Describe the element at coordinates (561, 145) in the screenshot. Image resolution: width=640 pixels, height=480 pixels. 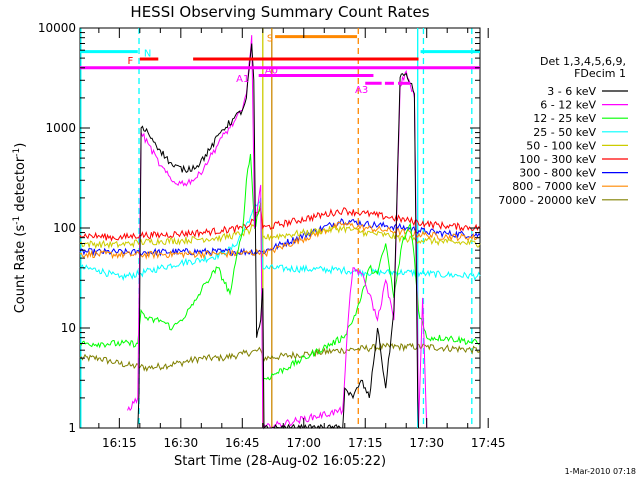
I see `legend-label-50-100-kev: 50 - 100 keV` at that location.